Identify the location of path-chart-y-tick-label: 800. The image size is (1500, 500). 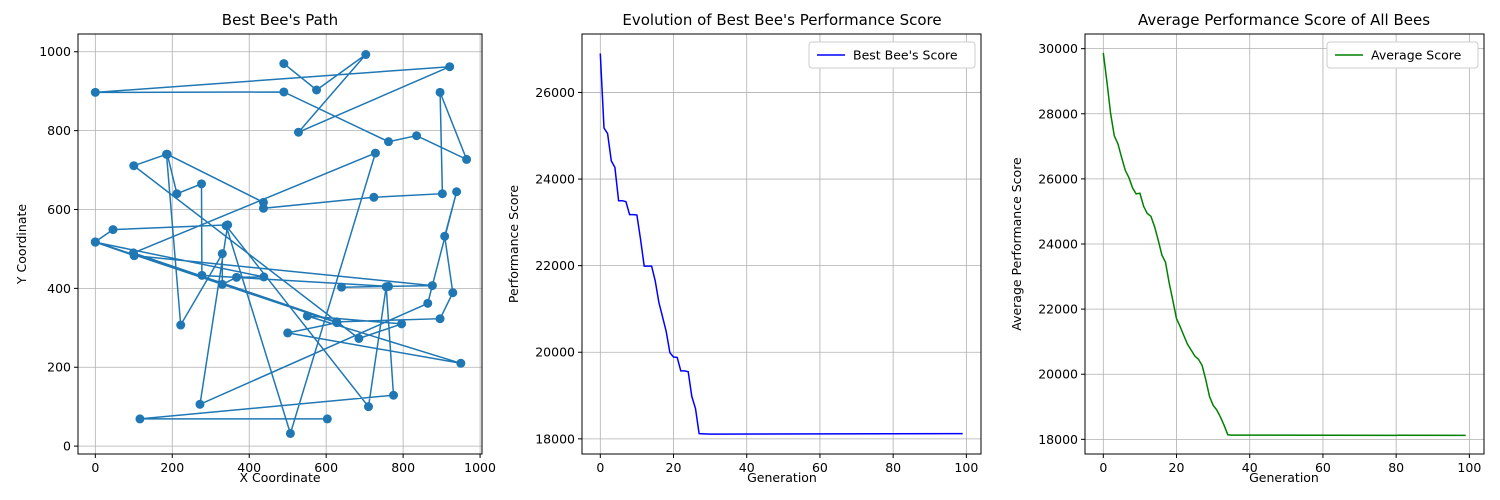
(59, 130).